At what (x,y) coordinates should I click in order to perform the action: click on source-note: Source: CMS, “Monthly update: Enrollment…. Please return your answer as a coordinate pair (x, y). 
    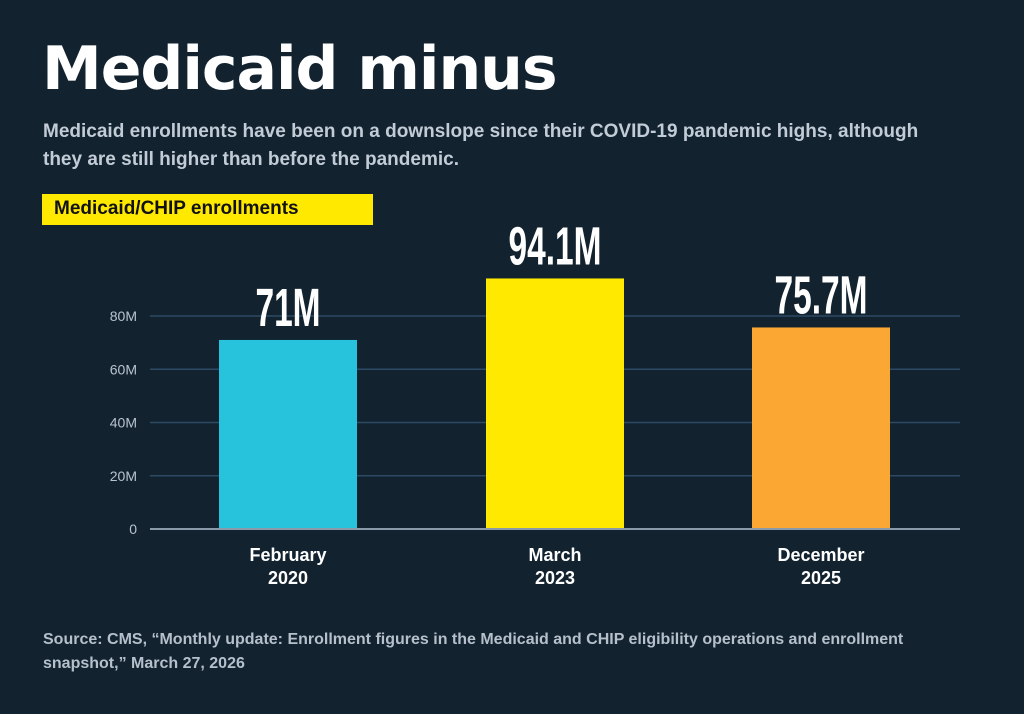
    Looking at the image, I should click on (473, 651).